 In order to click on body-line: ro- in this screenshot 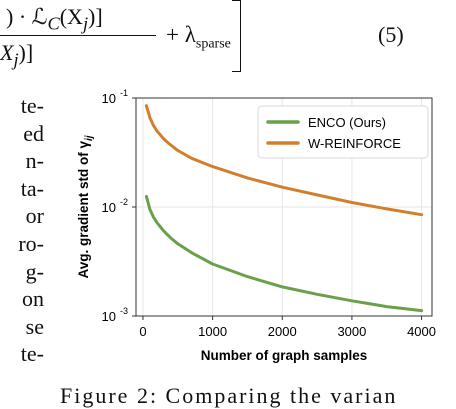, I will do `click(31, 243)`.